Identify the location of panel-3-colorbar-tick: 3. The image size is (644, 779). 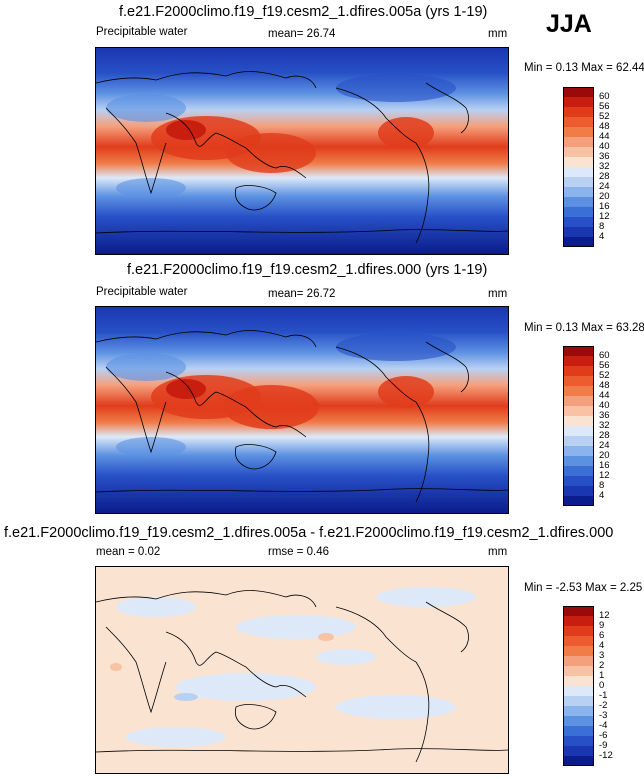
(602, 655).